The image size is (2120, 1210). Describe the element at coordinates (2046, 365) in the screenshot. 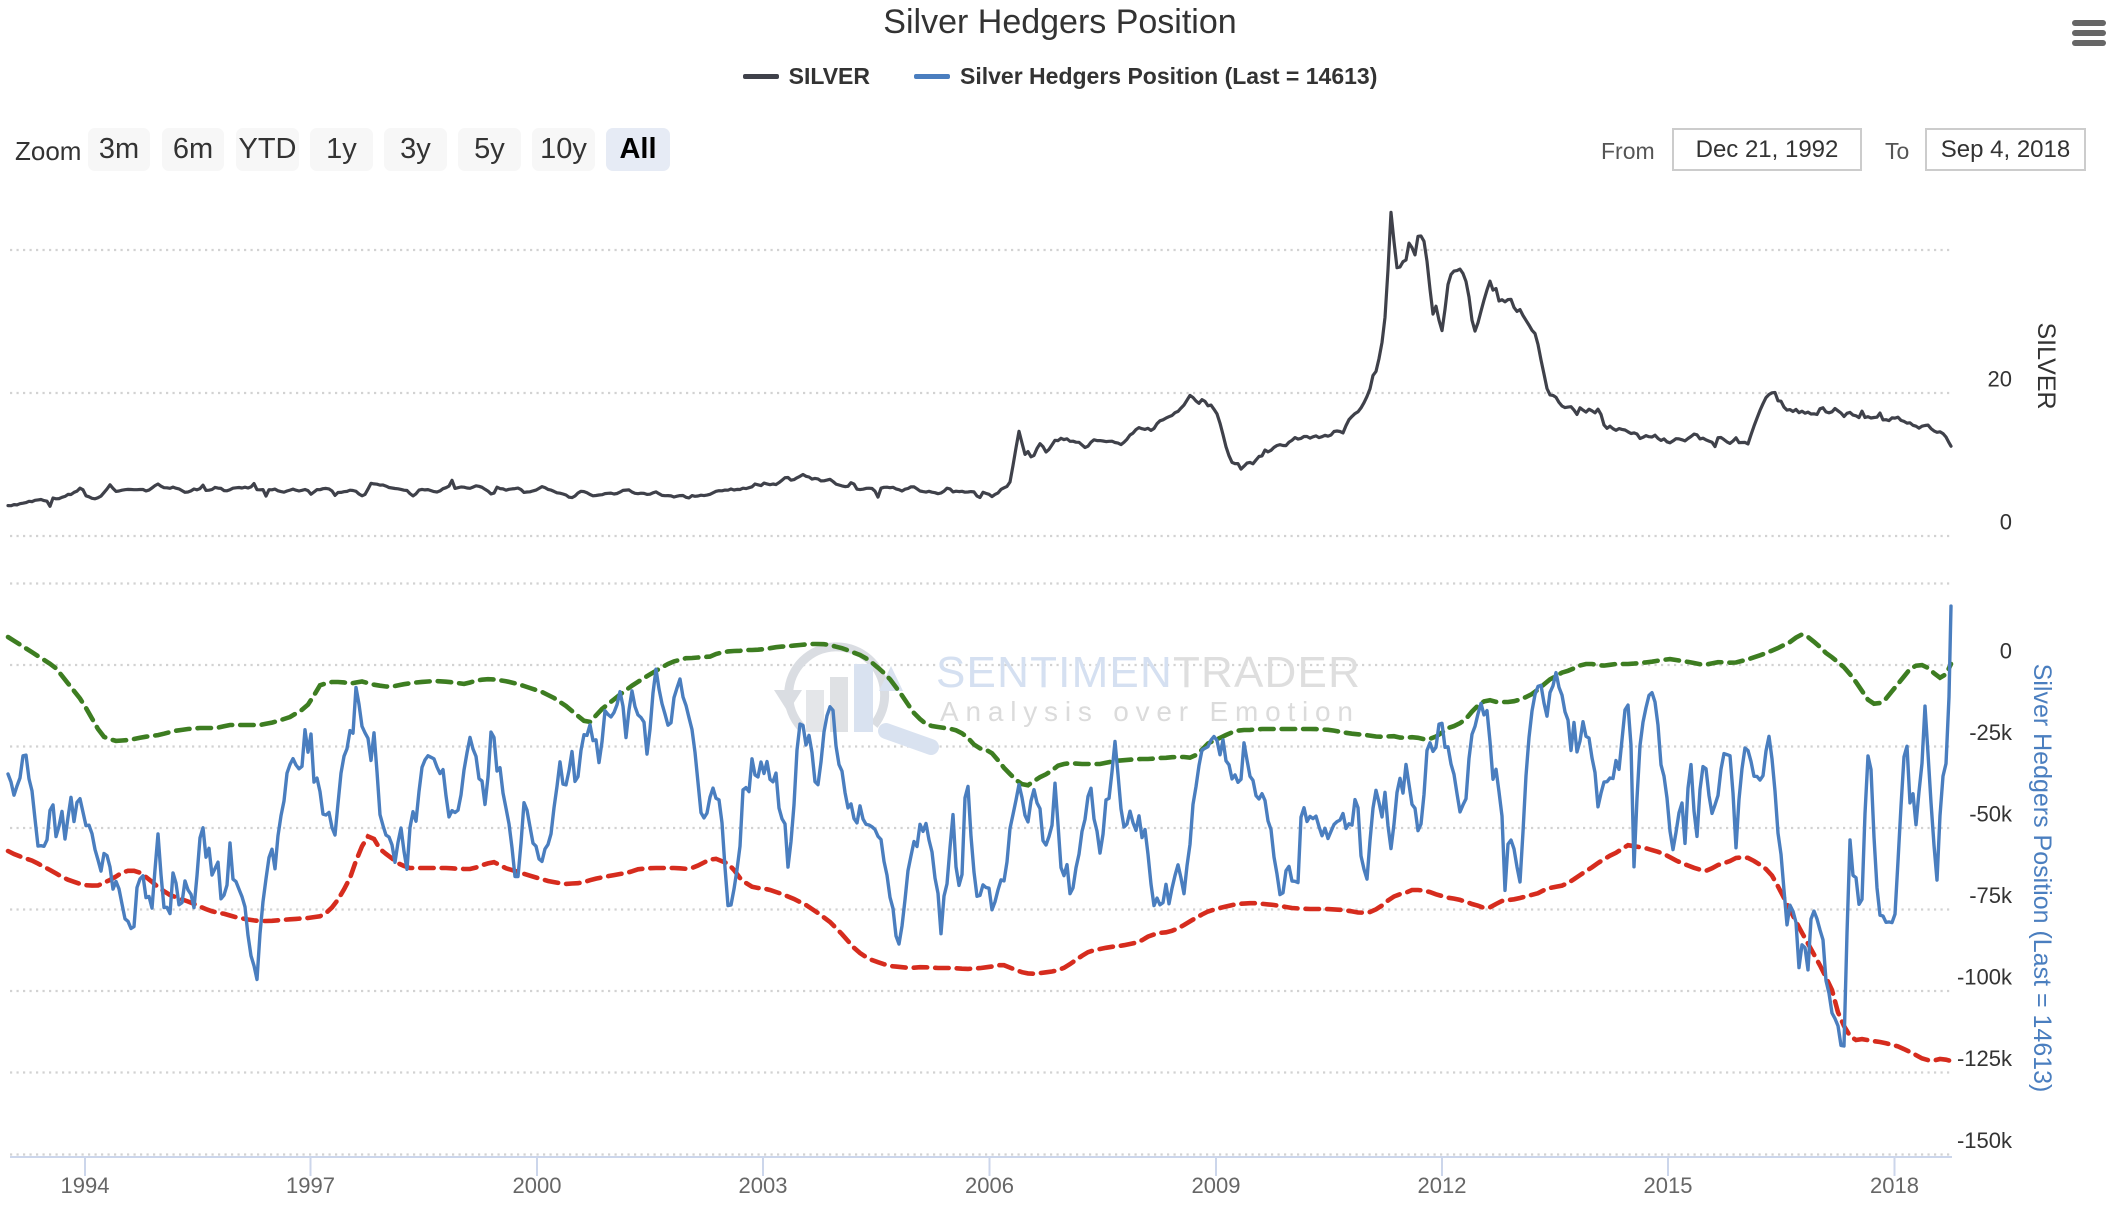

I see `svg-text: SILVER` at that location.